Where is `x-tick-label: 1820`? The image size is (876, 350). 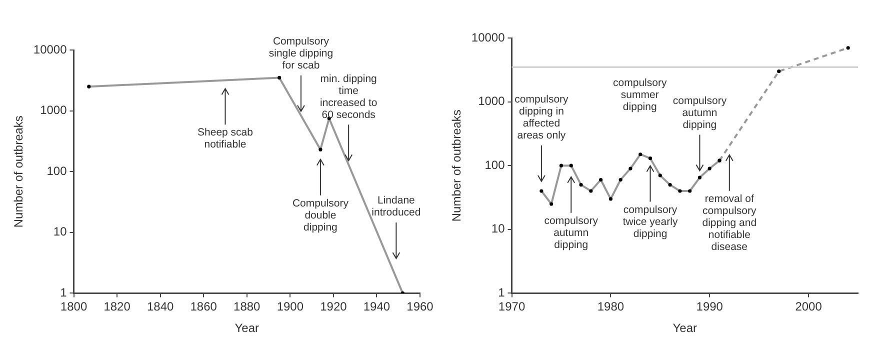 x-tick-label: 1820 is located at coordinates (117, 307).